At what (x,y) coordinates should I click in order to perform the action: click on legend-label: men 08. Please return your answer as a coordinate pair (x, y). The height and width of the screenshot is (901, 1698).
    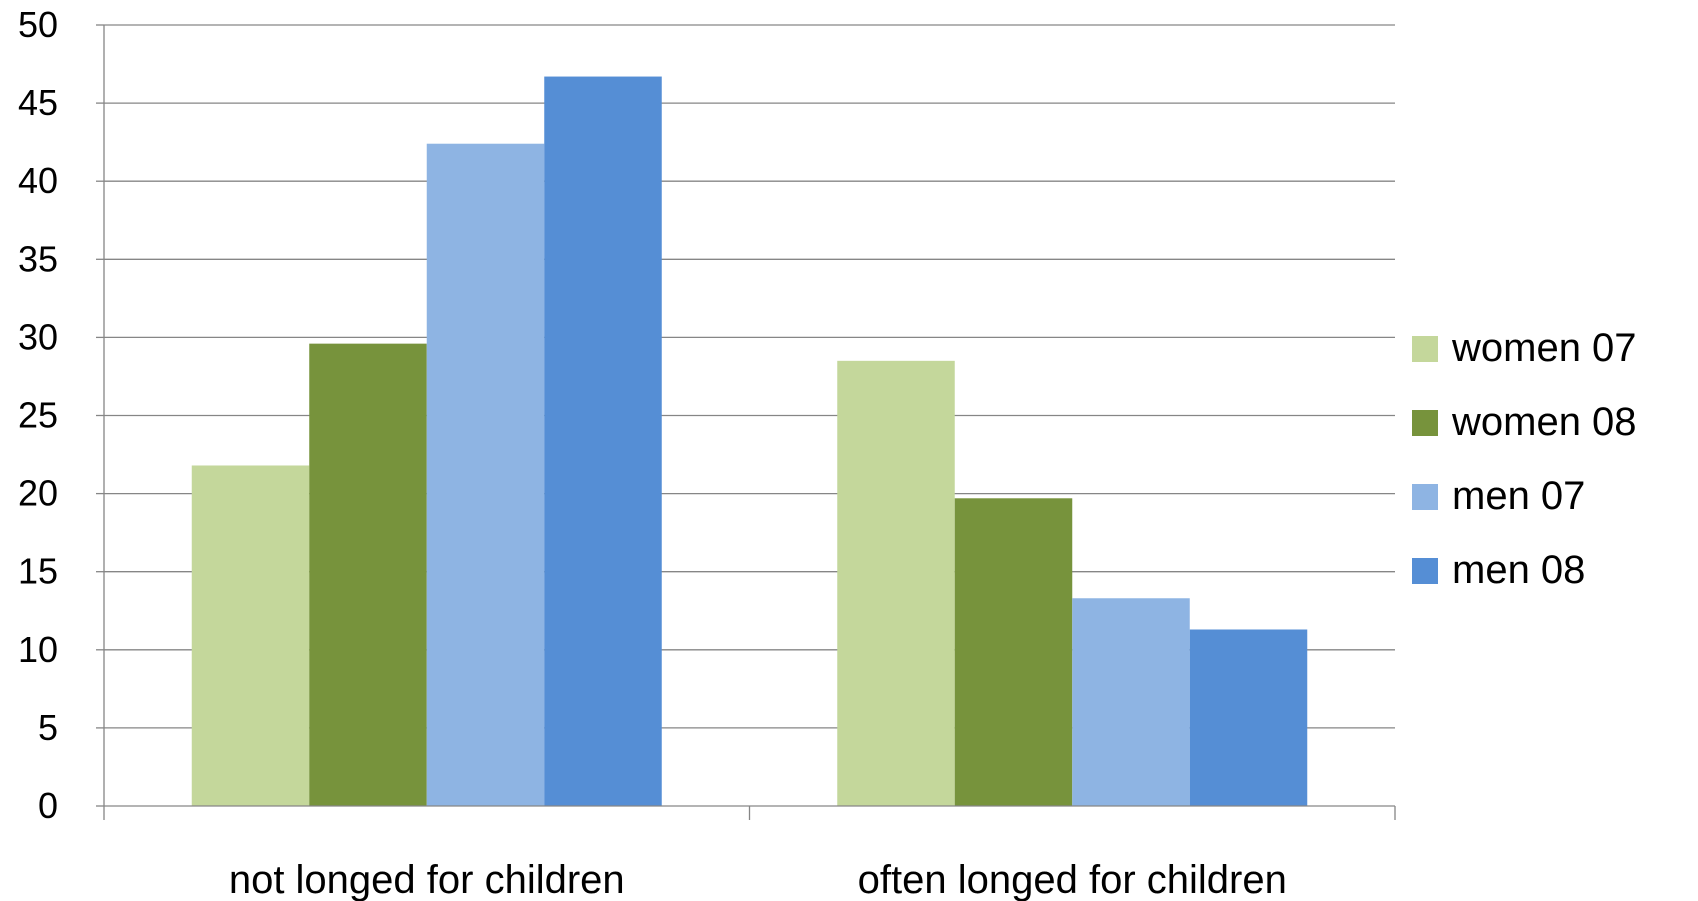
    Looking at the image, I should click on (1518, 570).